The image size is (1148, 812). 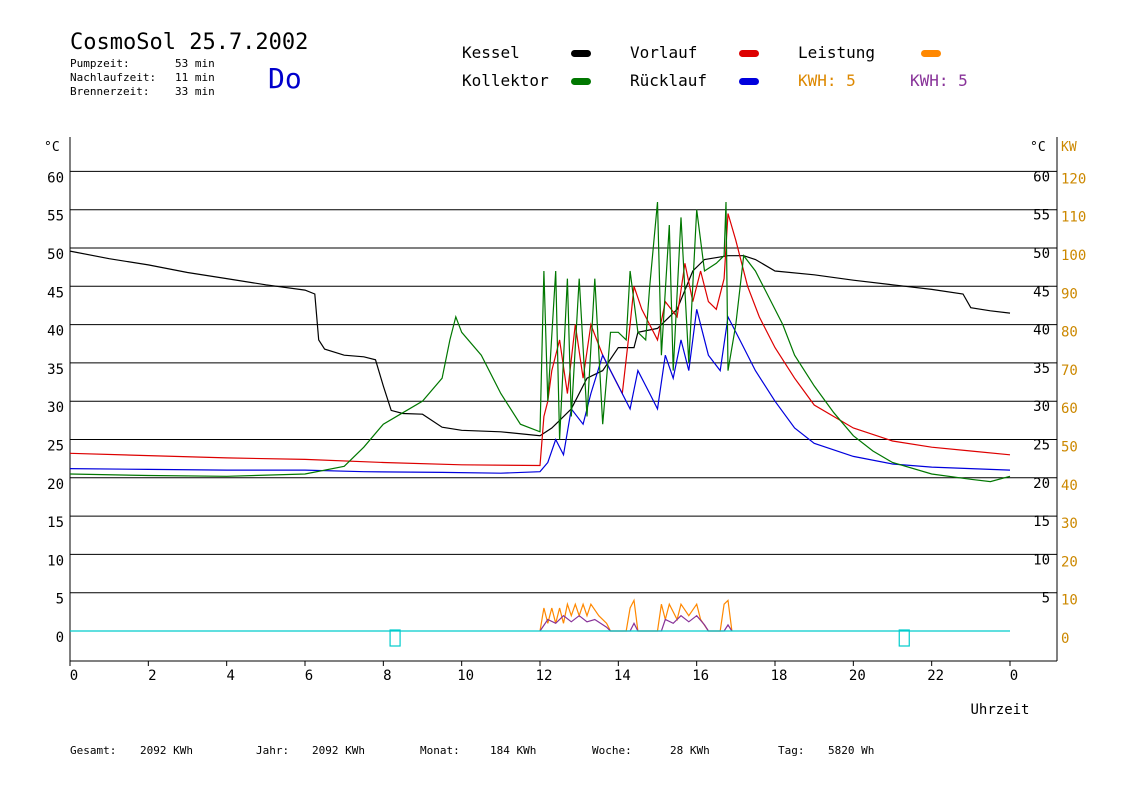 I want to click on x-tick-label-11: 22, so click(x=935, y=676).